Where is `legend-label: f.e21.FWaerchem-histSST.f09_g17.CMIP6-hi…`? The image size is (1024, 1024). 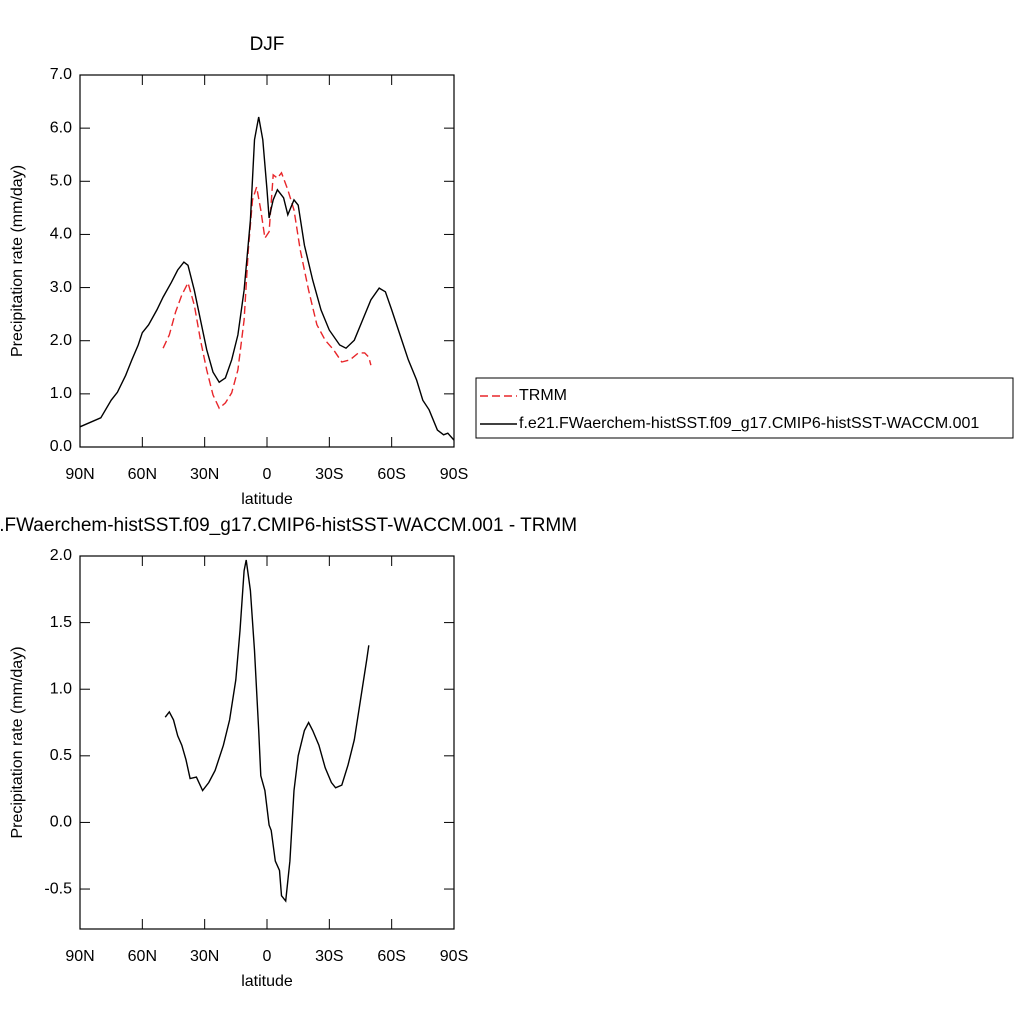 legend-label: f.e21.FWaerchem-histSST.f09_g17.CMIP6-hi… is located at coordinates (749, 423).